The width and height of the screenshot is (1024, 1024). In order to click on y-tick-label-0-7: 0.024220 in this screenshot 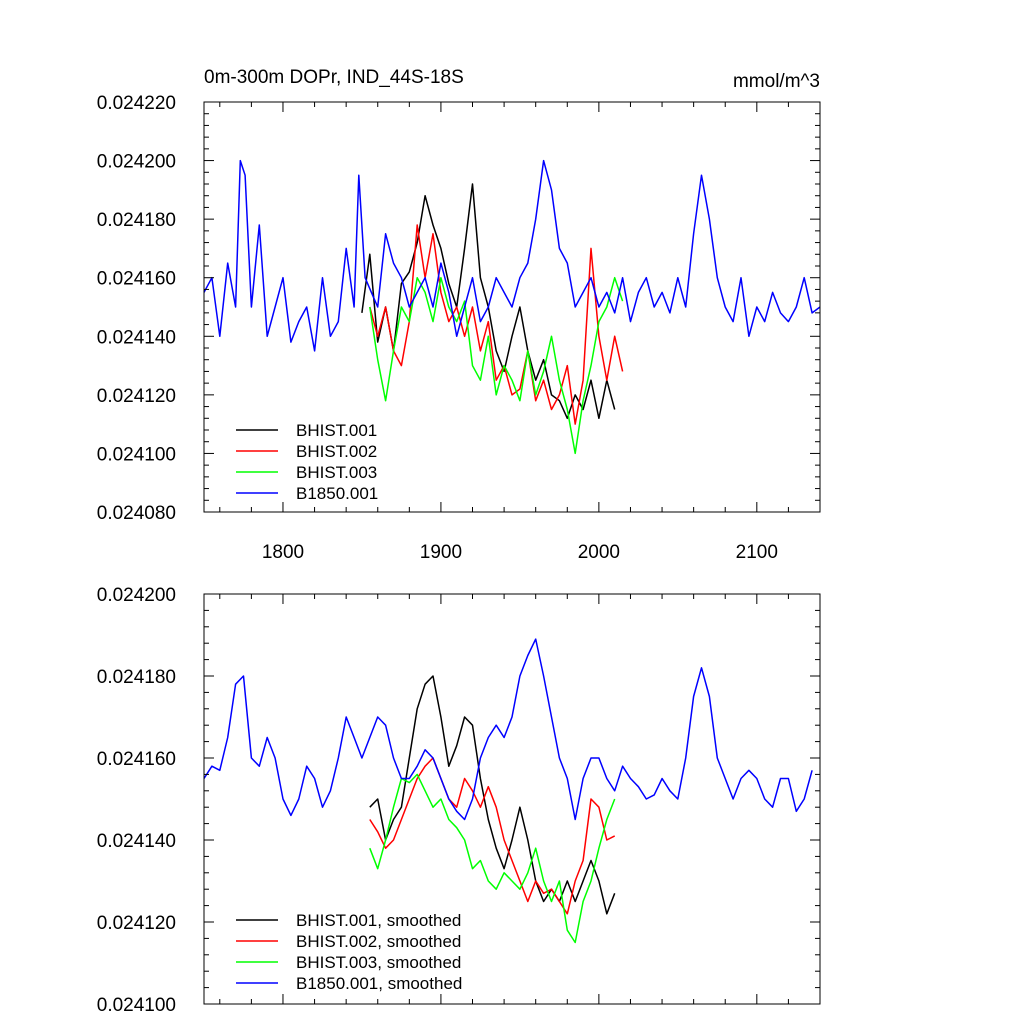, I will do `click(136, 103)`.